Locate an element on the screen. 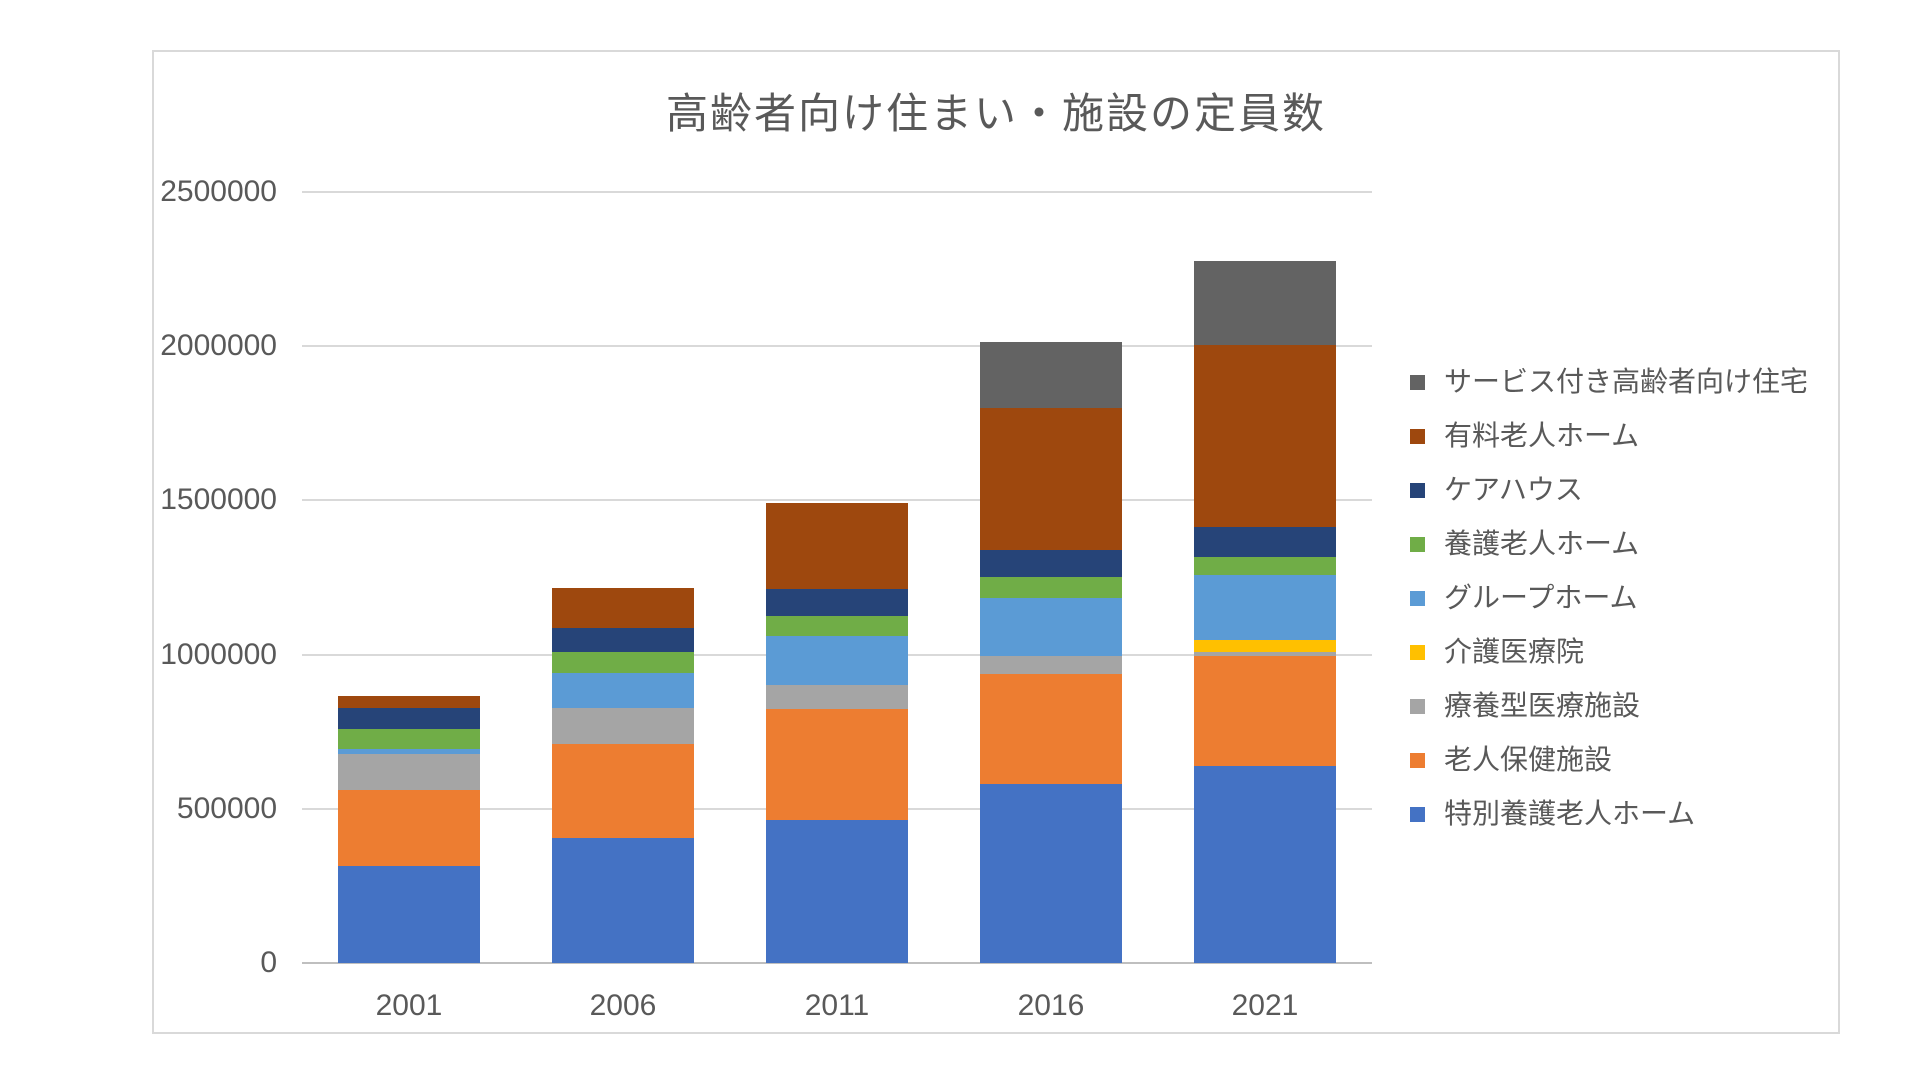  y-axis-tick-label: 2500000 is located at coordinates (218, 191).